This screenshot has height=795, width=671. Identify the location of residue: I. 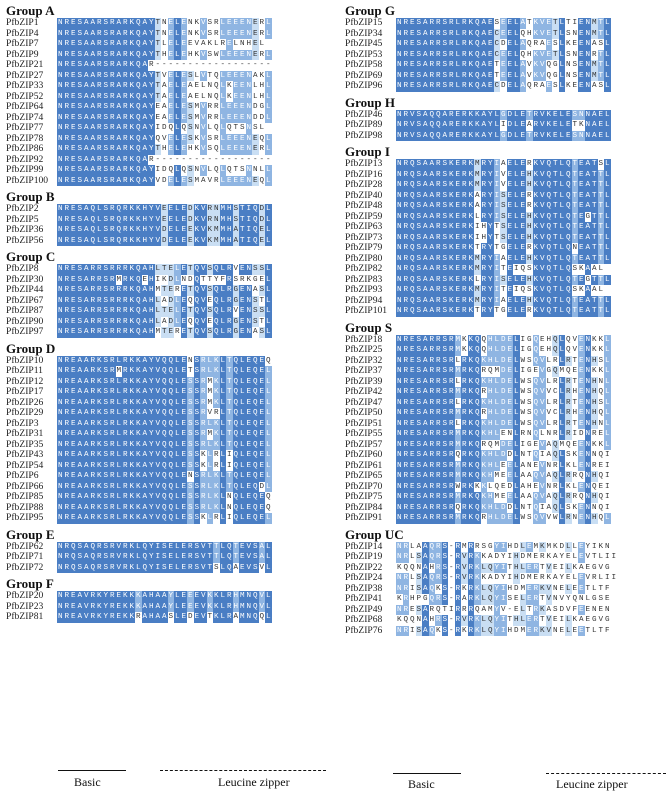
(412, 588).